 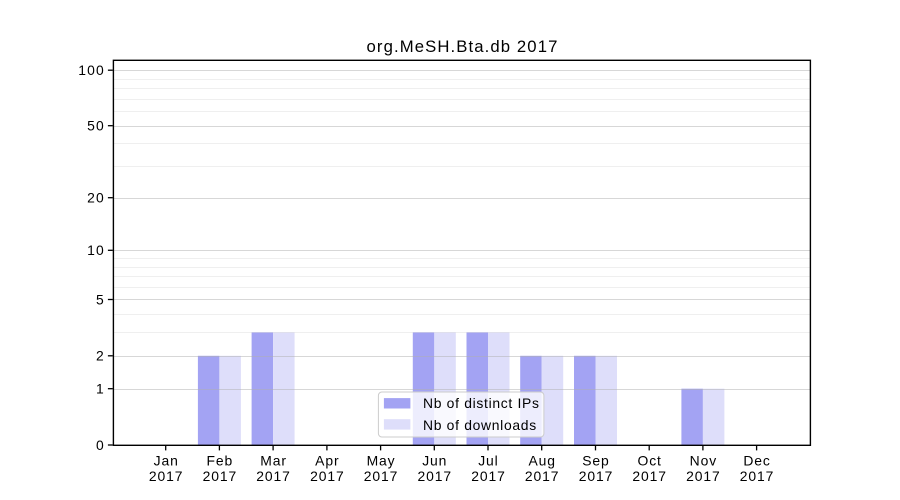 What do you see at coordinates (381, 461) in the screenshot?
I see `svg-text: May` at bounding box center [381, 461].